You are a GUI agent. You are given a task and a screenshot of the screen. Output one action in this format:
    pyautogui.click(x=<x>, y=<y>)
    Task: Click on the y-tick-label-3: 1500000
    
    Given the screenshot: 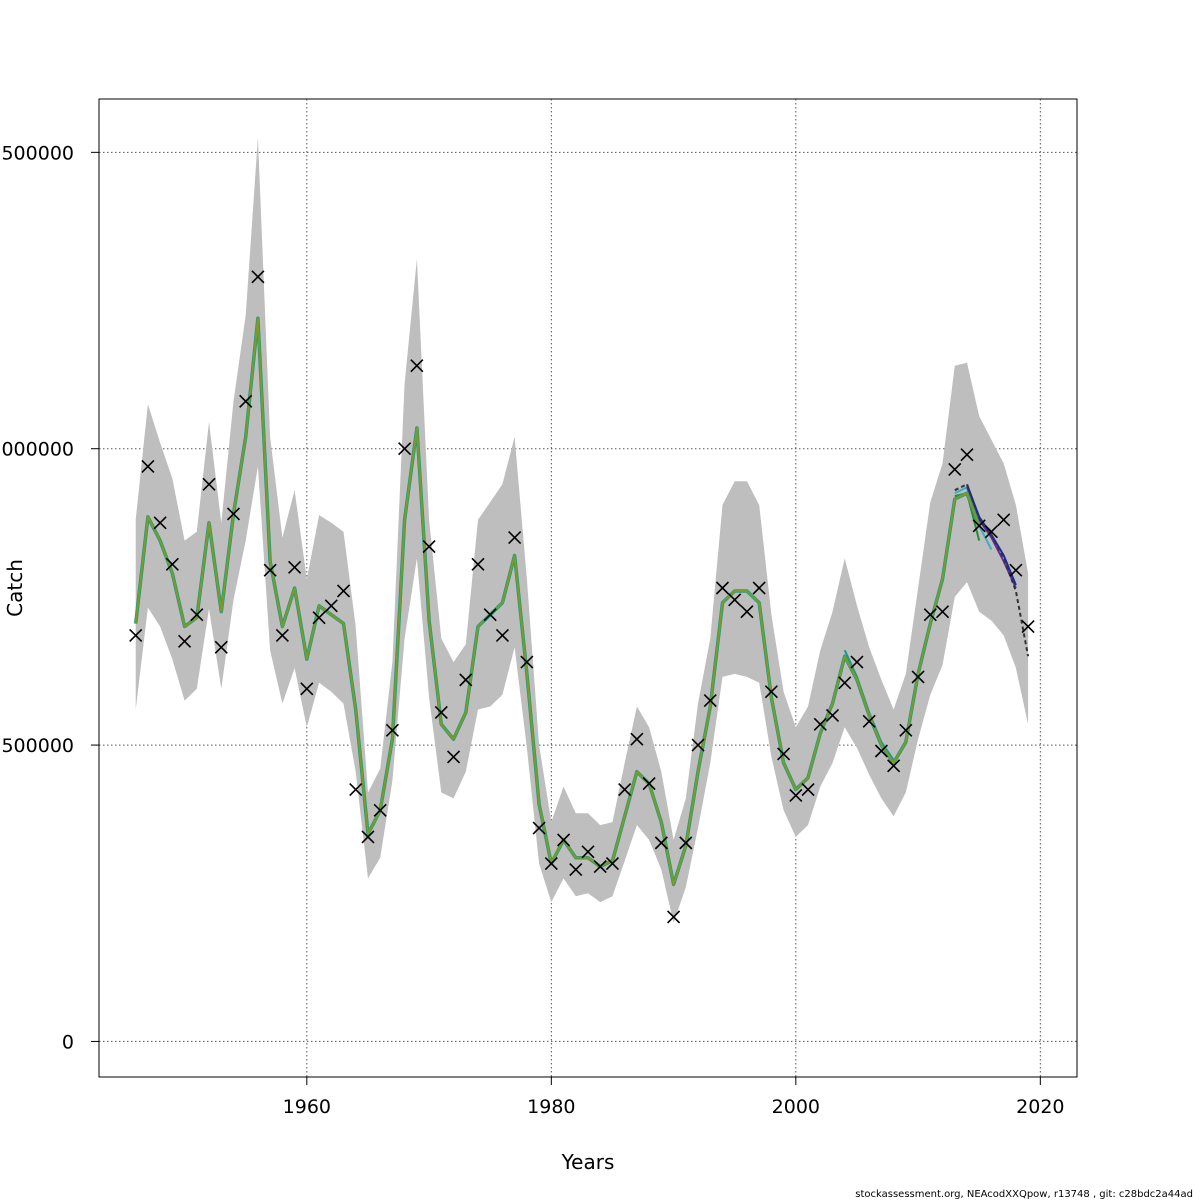 What is the action you would take?
    pyautogui.click(x=37, y=153)
    